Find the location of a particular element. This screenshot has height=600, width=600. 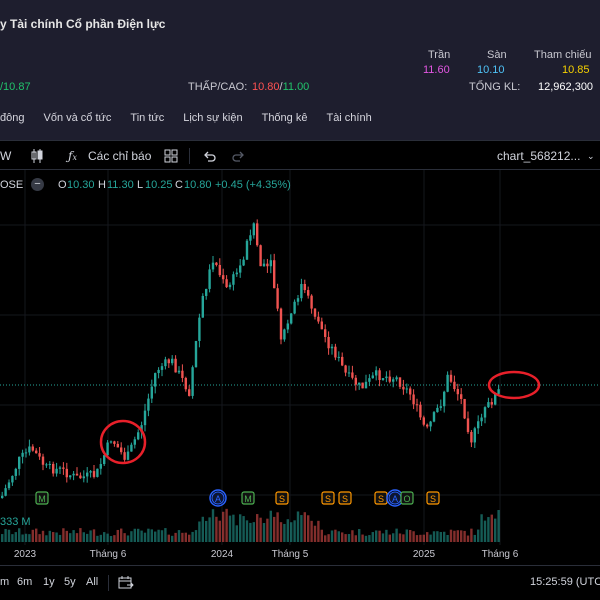

range-1y: 1y is located at coordinates (49, 582).